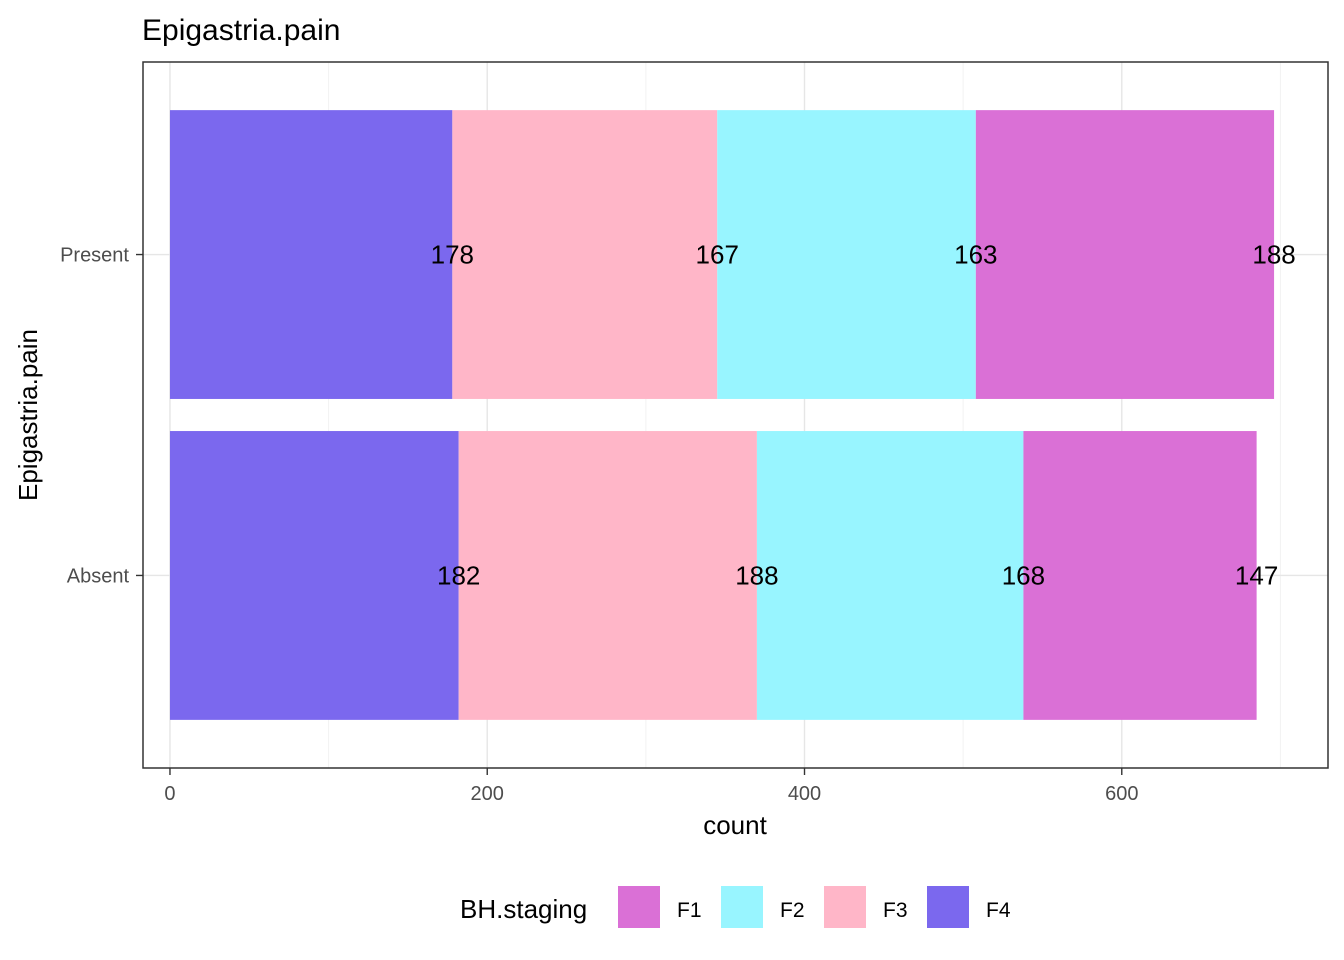 Image resolution: width=1344 pixels, height=960 pixels. I want to click on legend-label: F3, so click(895, 910).